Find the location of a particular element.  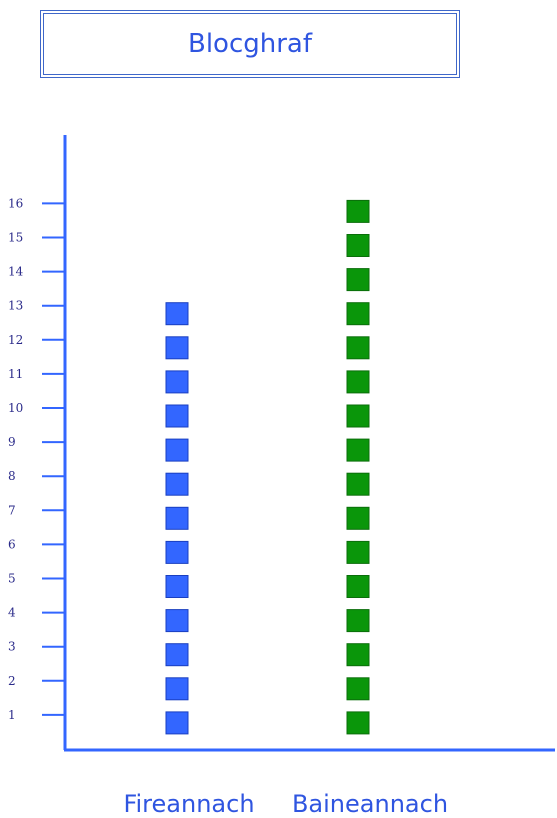

y-tick-label: 5 is located at coordinates (12, 579).